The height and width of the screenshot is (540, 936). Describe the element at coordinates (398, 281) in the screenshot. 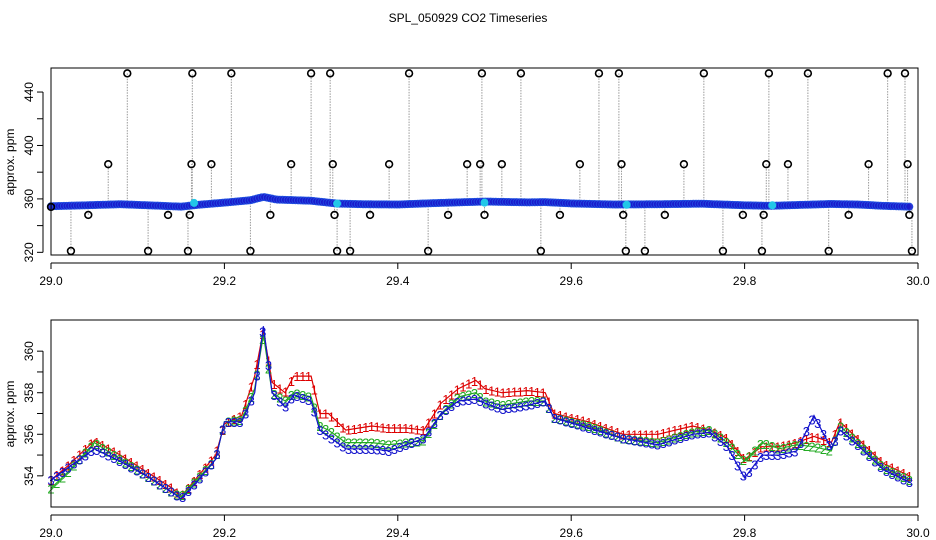

I see `panel-top-x-tick-label: 29.4` at that location.